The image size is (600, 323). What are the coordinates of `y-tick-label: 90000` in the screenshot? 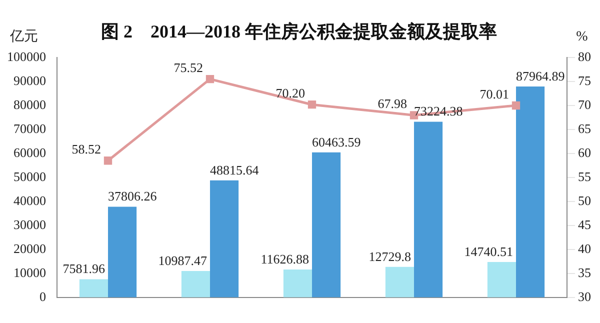 It's located at (30, 80).